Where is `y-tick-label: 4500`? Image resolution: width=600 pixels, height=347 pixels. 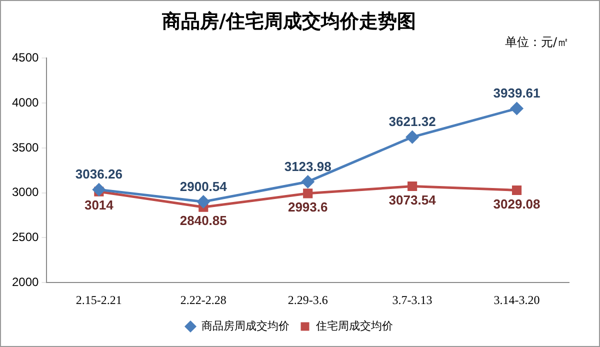 y-tick-label: 4500 is located at coordinates (26, 57).